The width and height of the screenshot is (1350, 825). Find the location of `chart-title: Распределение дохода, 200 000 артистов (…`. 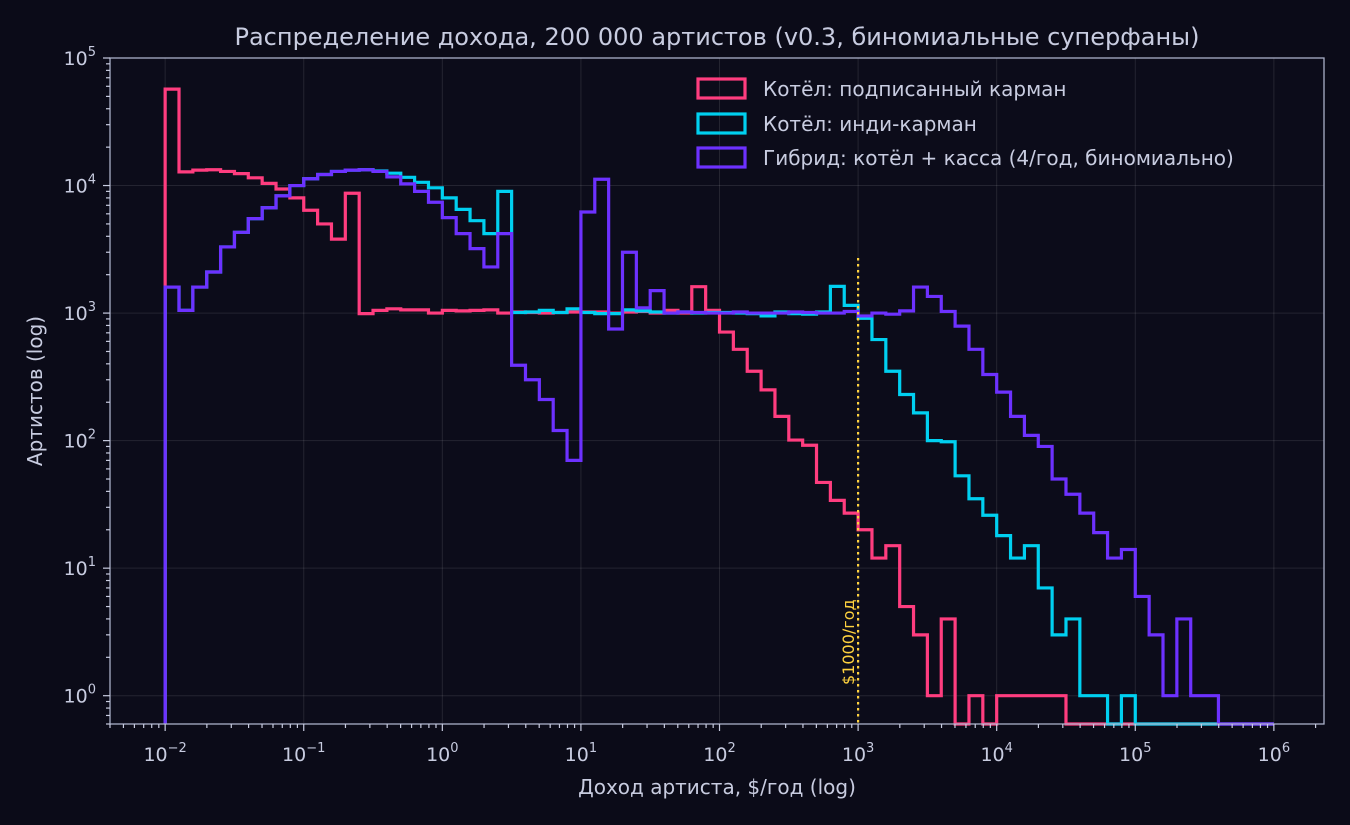

chart-title: Распределение дохода, 200 000 артистов (… is located at coordinates (717, 37).